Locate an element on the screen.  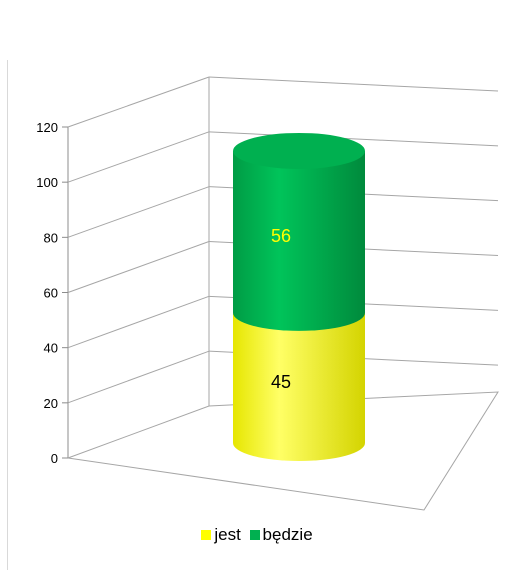
y-tick-label: 20 is located at coordinates (51, 403).